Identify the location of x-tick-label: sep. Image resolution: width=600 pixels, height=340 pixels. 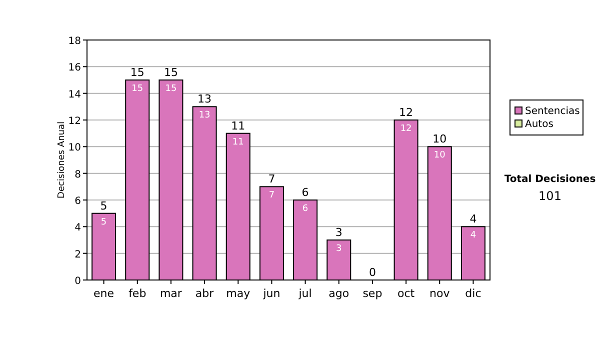
(372, 293).